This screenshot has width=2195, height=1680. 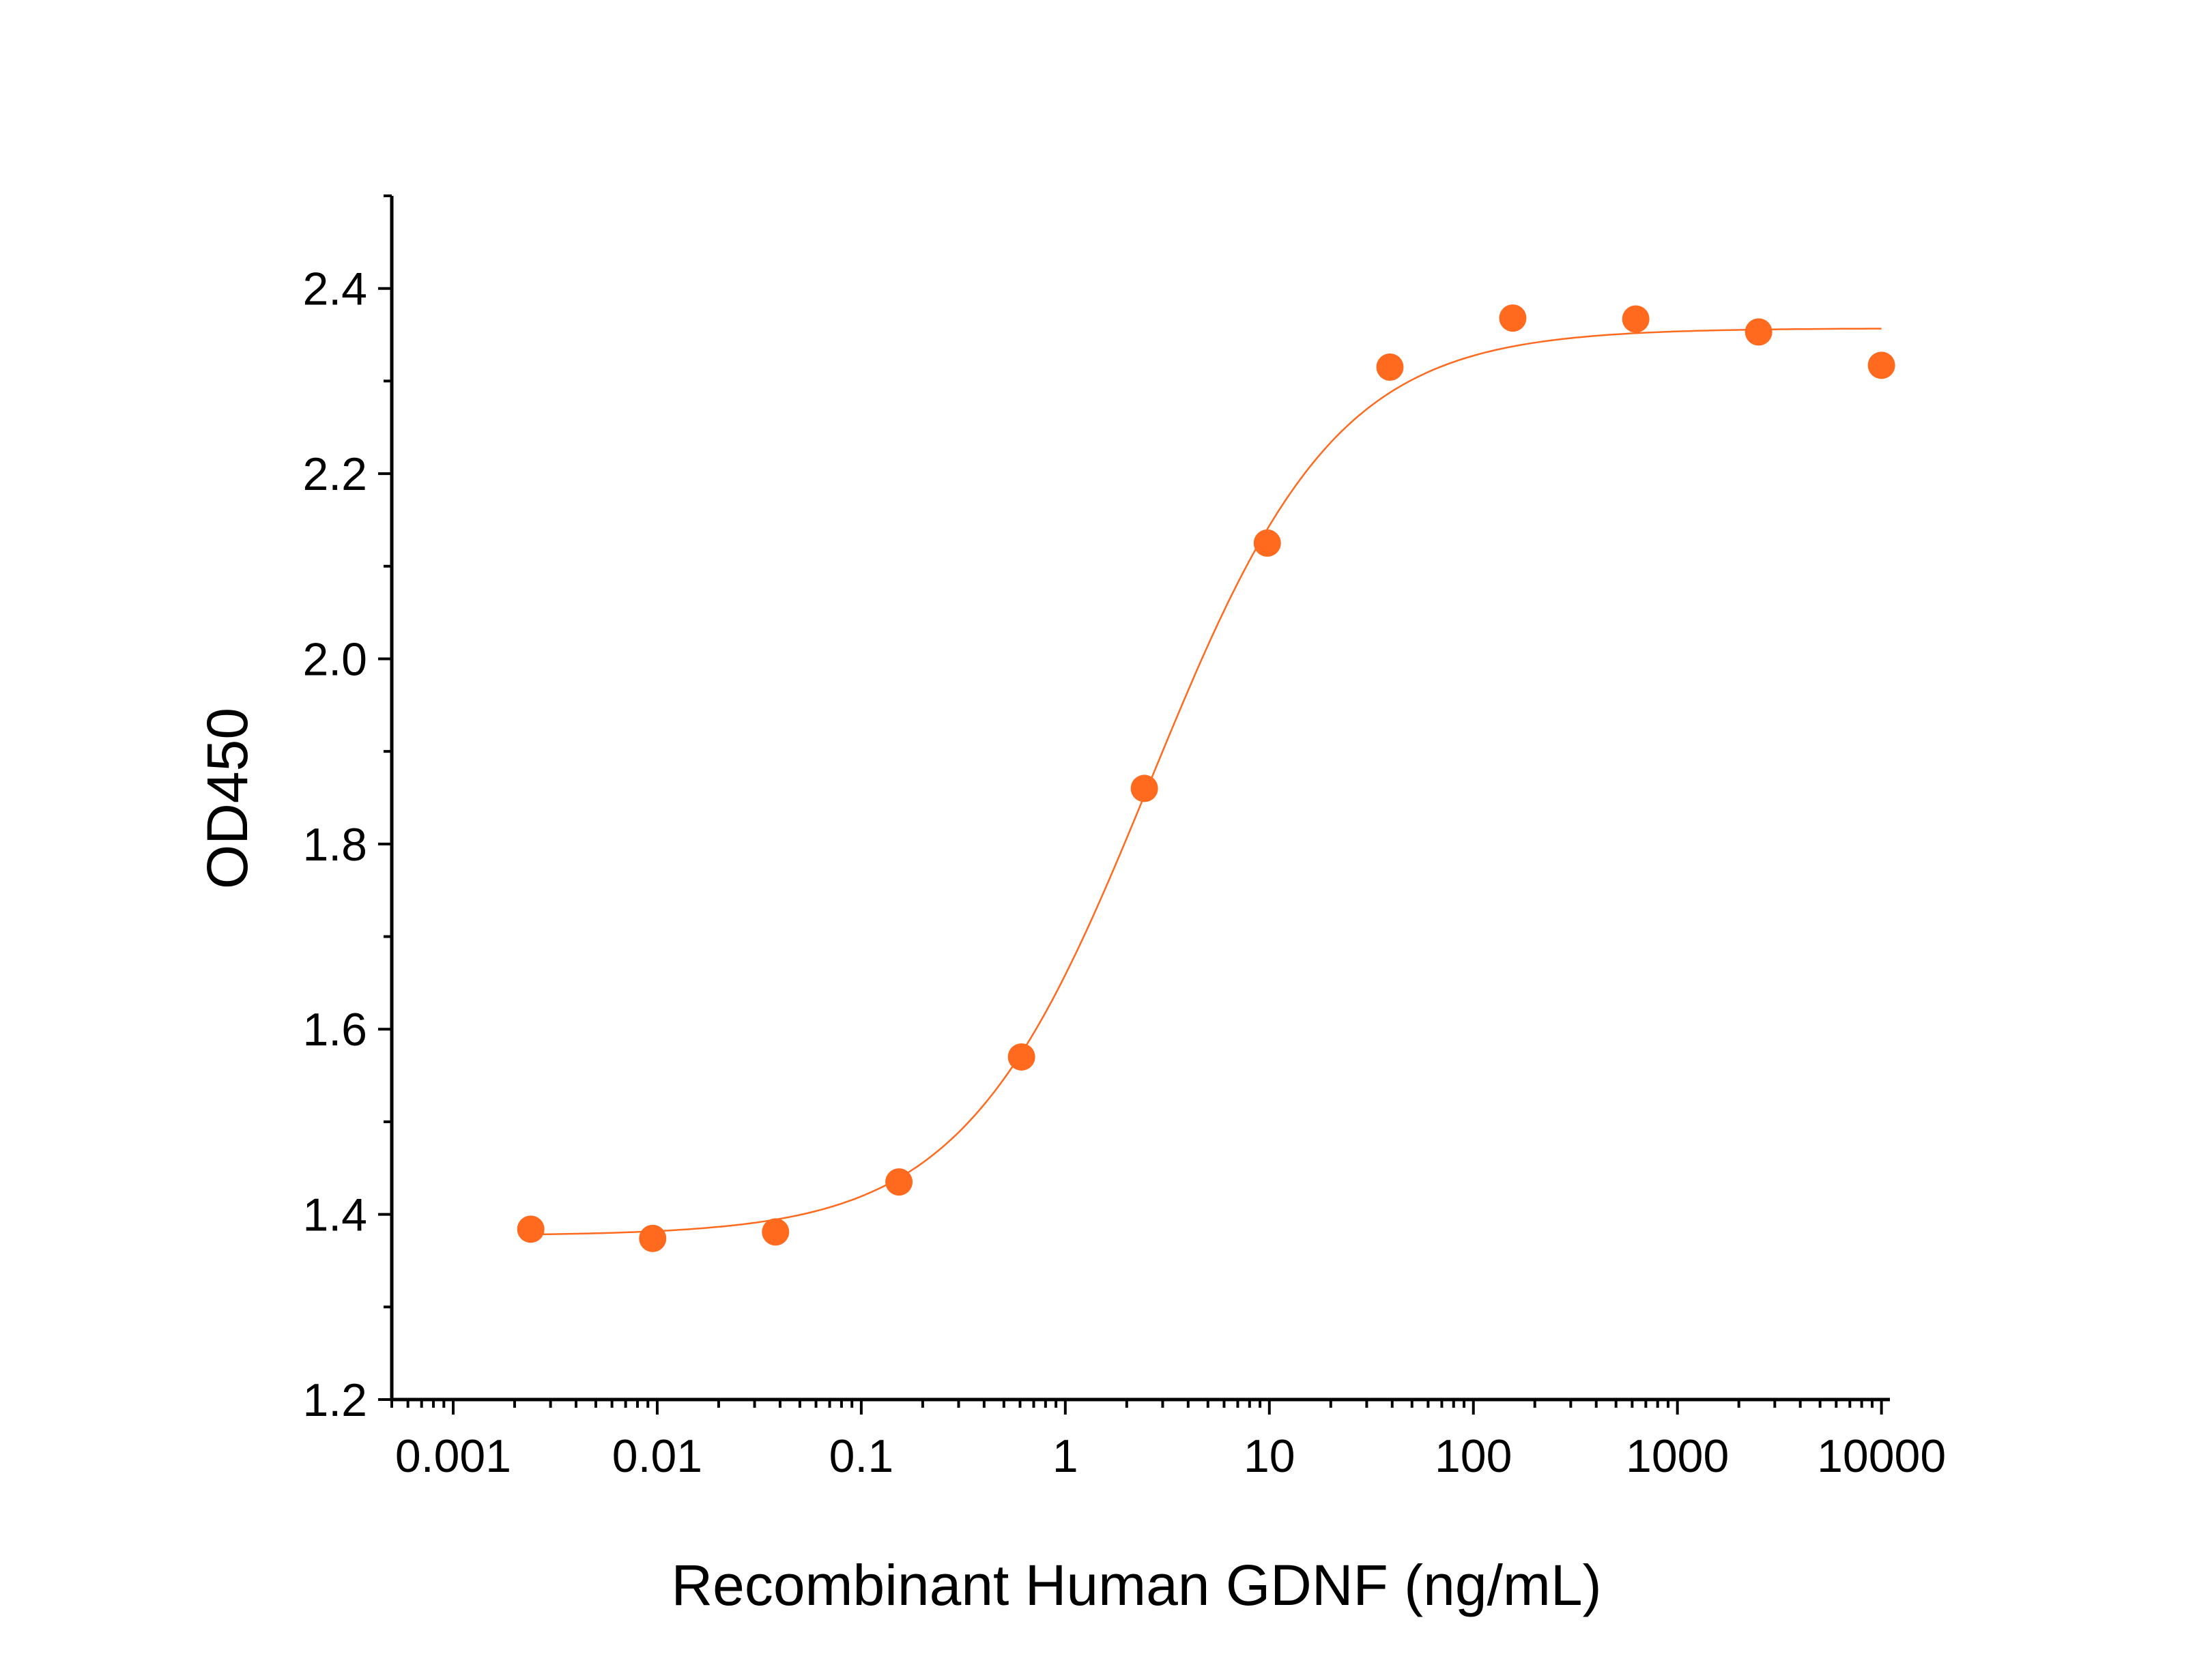 I want to click on y-tick-labels: 1.2 1.4 1.6 1.8 2.0 2.2 2.4, so click(x=334, y=844).